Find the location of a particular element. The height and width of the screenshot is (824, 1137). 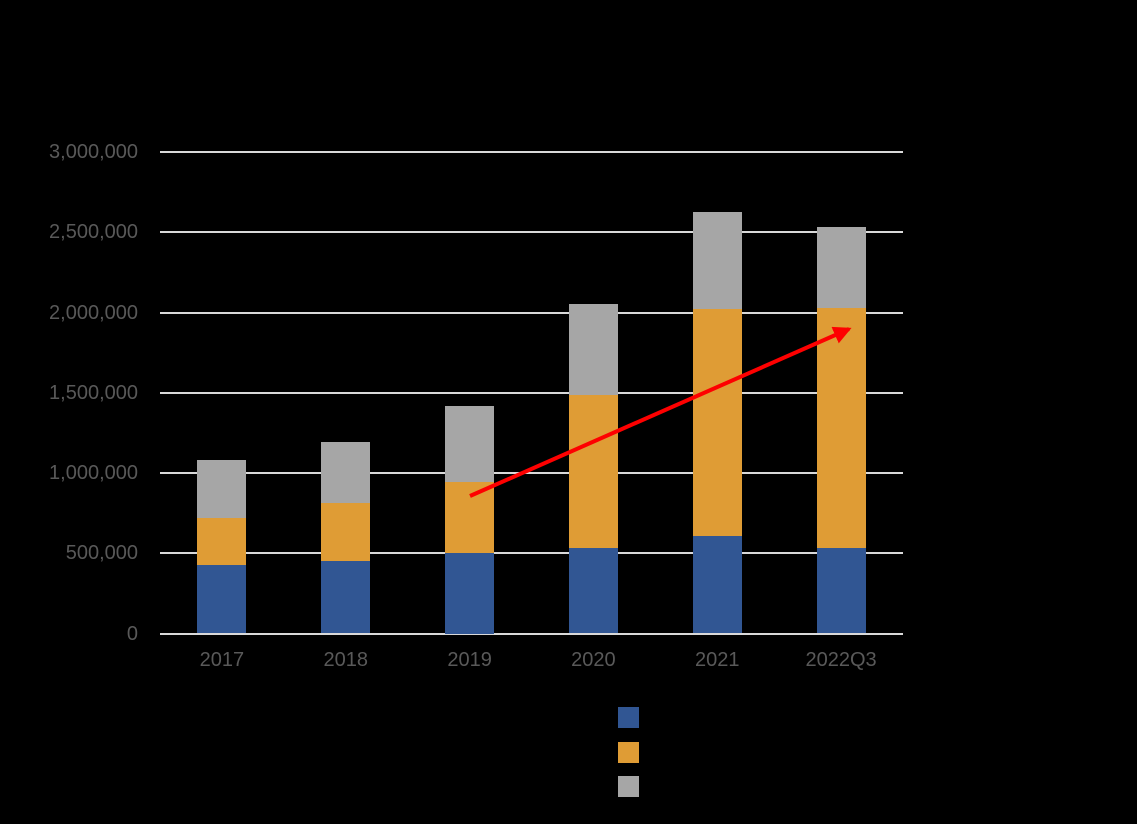

x-axis-label-2017: 2017 is located at coordinates (222, 660).